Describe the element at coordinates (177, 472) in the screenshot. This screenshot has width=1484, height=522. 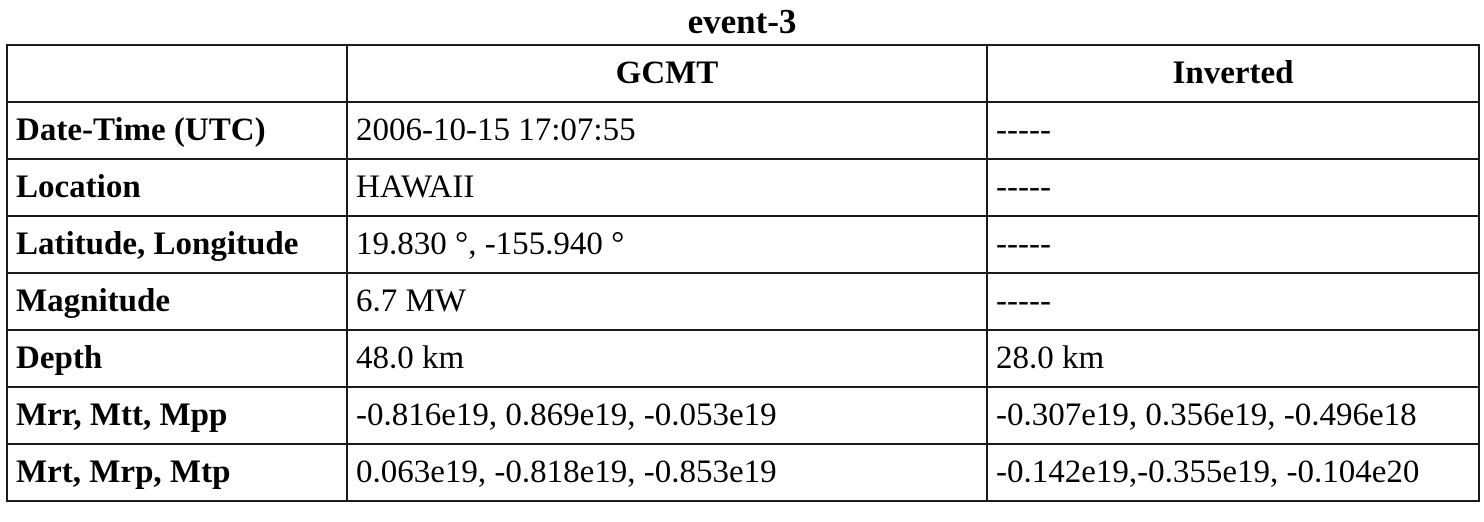
I see `row-label: Mrt, Mrp, Mtp` at that location.